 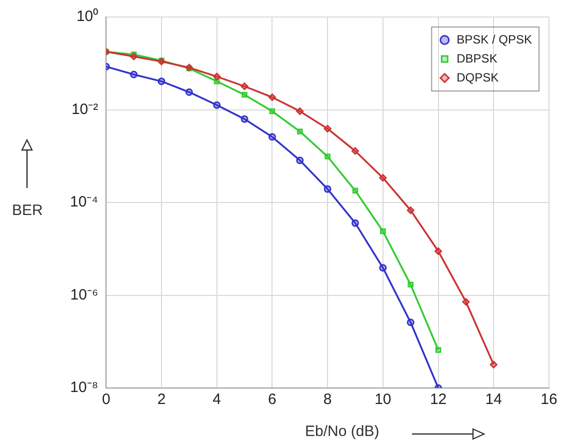 I want to click on x-tick-label: 10, so click(x=383, y=399).